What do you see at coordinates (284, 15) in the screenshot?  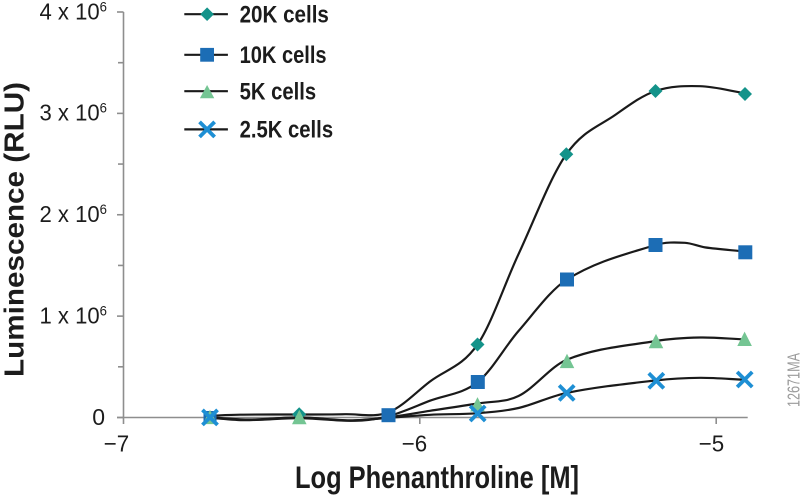 I see `svg-text: 20K cells` at bounding box center [284, 15].